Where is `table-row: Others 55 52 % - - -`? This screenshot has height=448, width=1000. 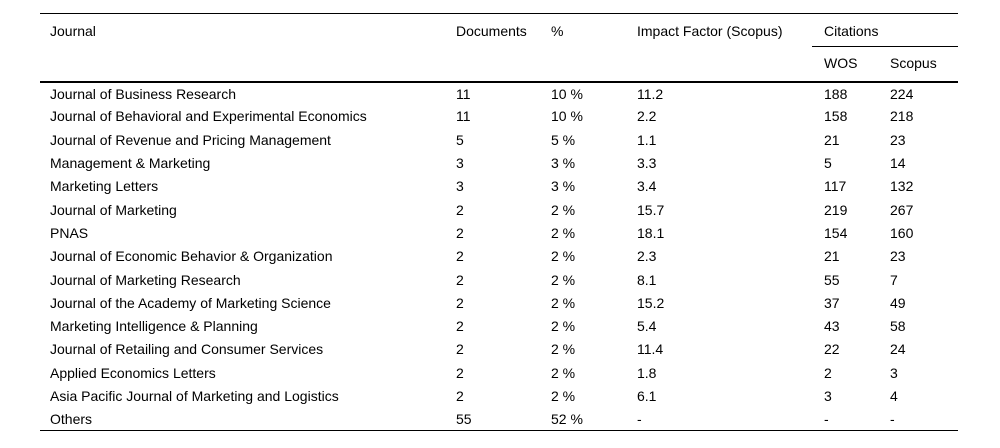 table-row: Others 55 52 % - - - is located at coordinates (499, 419).